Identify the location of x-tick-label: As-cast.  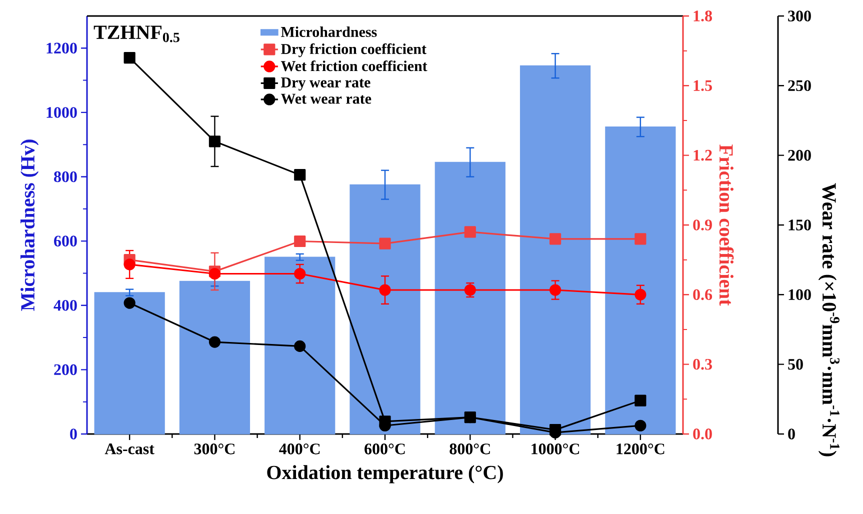
(129, 449).